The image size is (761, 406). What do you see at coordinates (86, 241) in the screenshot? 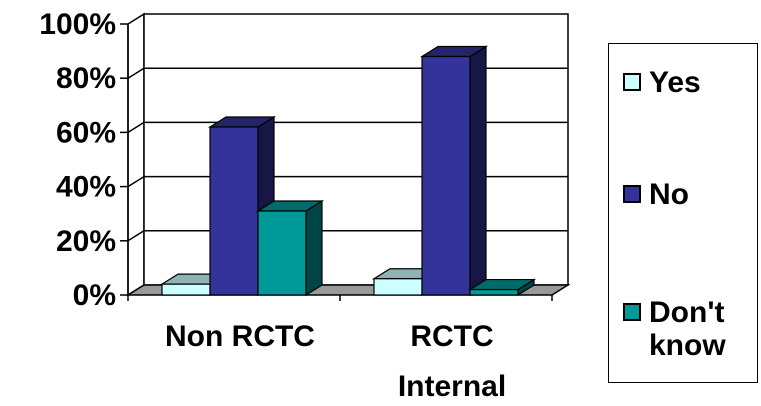
I see `y-tick-label: 20%` at bounding box center [86, 241].